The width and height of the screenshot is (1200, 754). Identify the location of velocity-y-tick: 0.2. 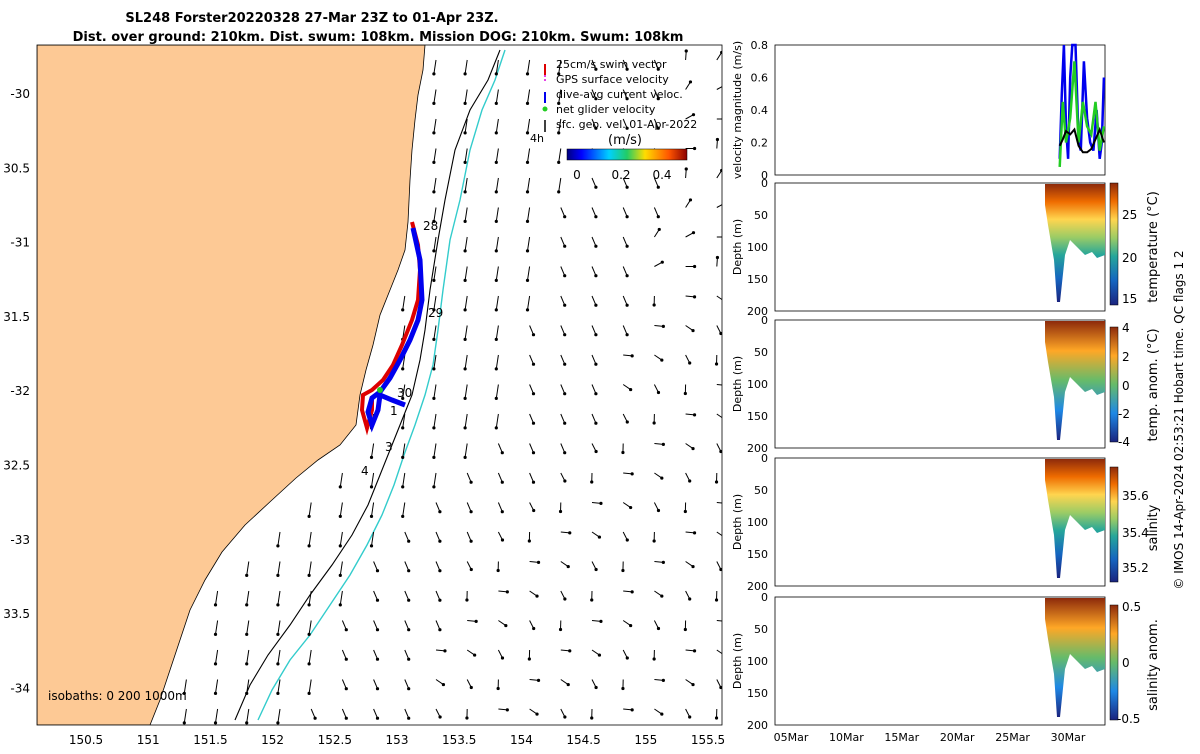
(760, 143).